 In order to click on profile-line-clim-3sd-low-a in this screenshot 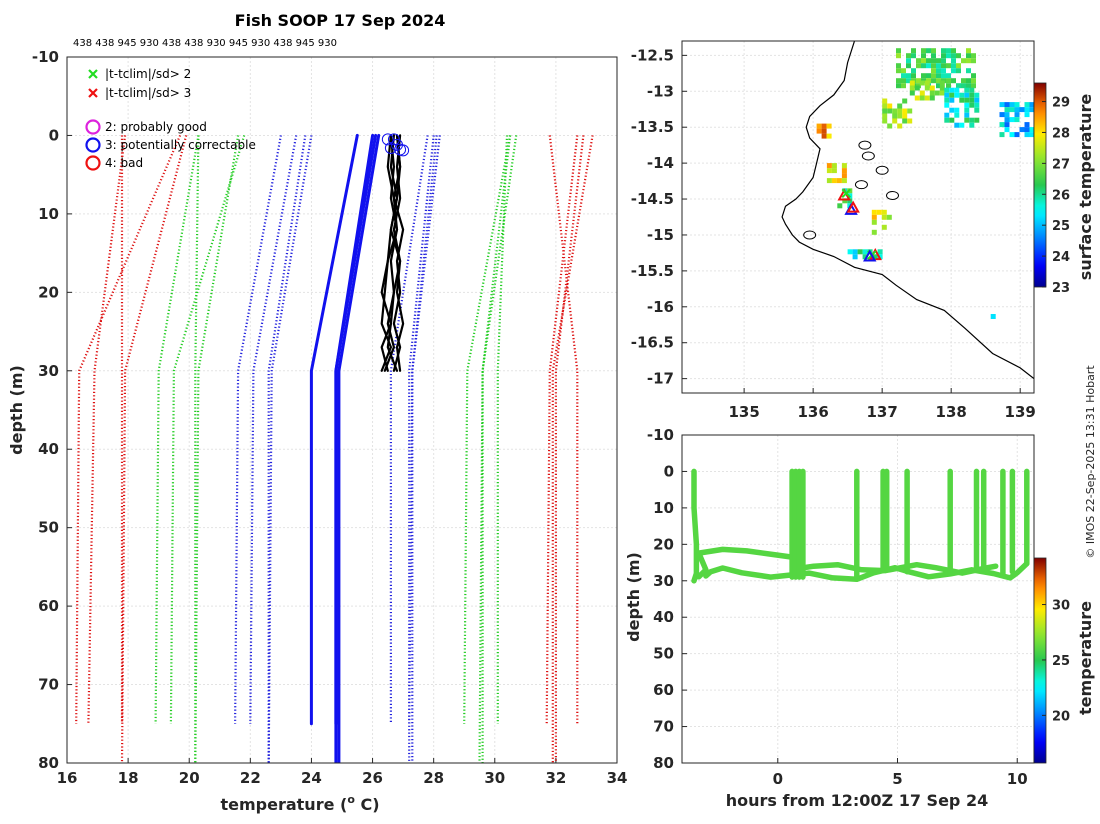, I will do `click(107, 429)`.